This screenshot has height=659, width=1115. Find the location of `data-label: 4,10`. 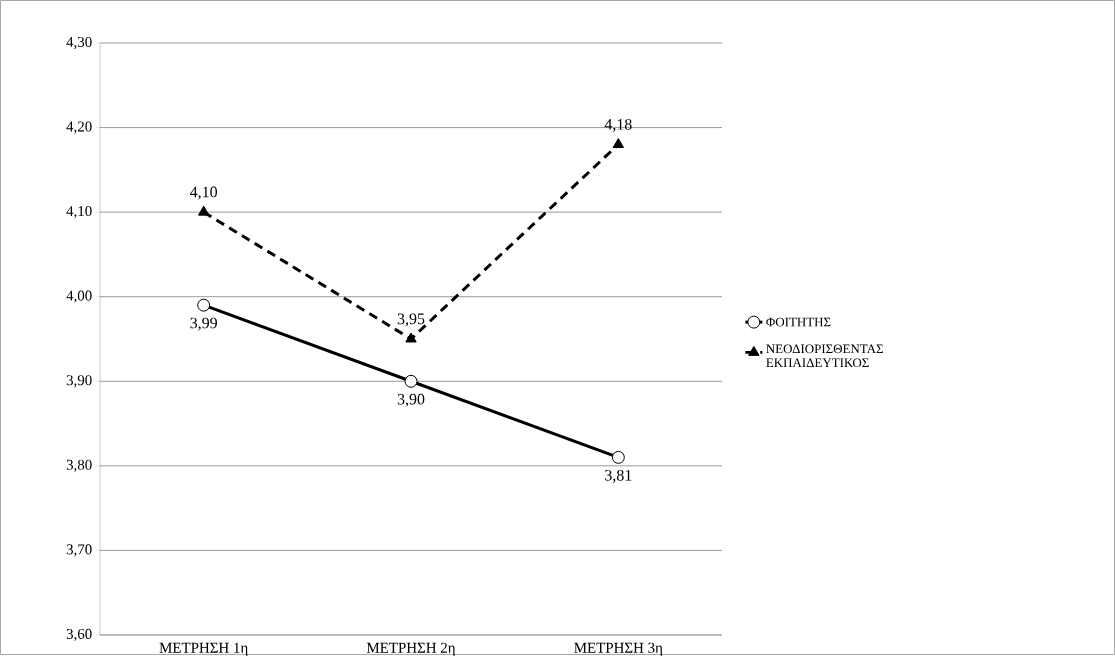

data-label: 4,10 is located at coordinates (204, 193).